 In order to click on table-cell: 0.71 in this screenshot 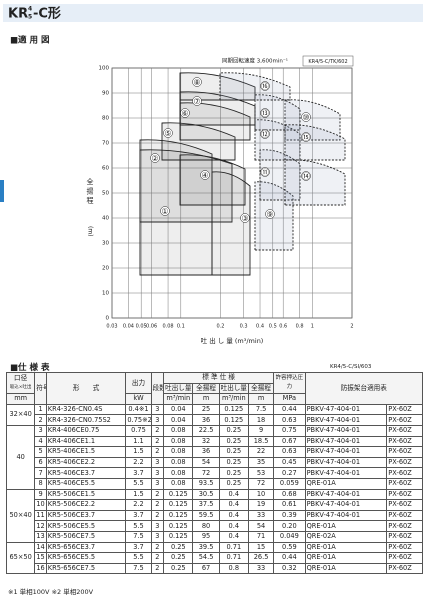, I will do `click(233, 558)`.